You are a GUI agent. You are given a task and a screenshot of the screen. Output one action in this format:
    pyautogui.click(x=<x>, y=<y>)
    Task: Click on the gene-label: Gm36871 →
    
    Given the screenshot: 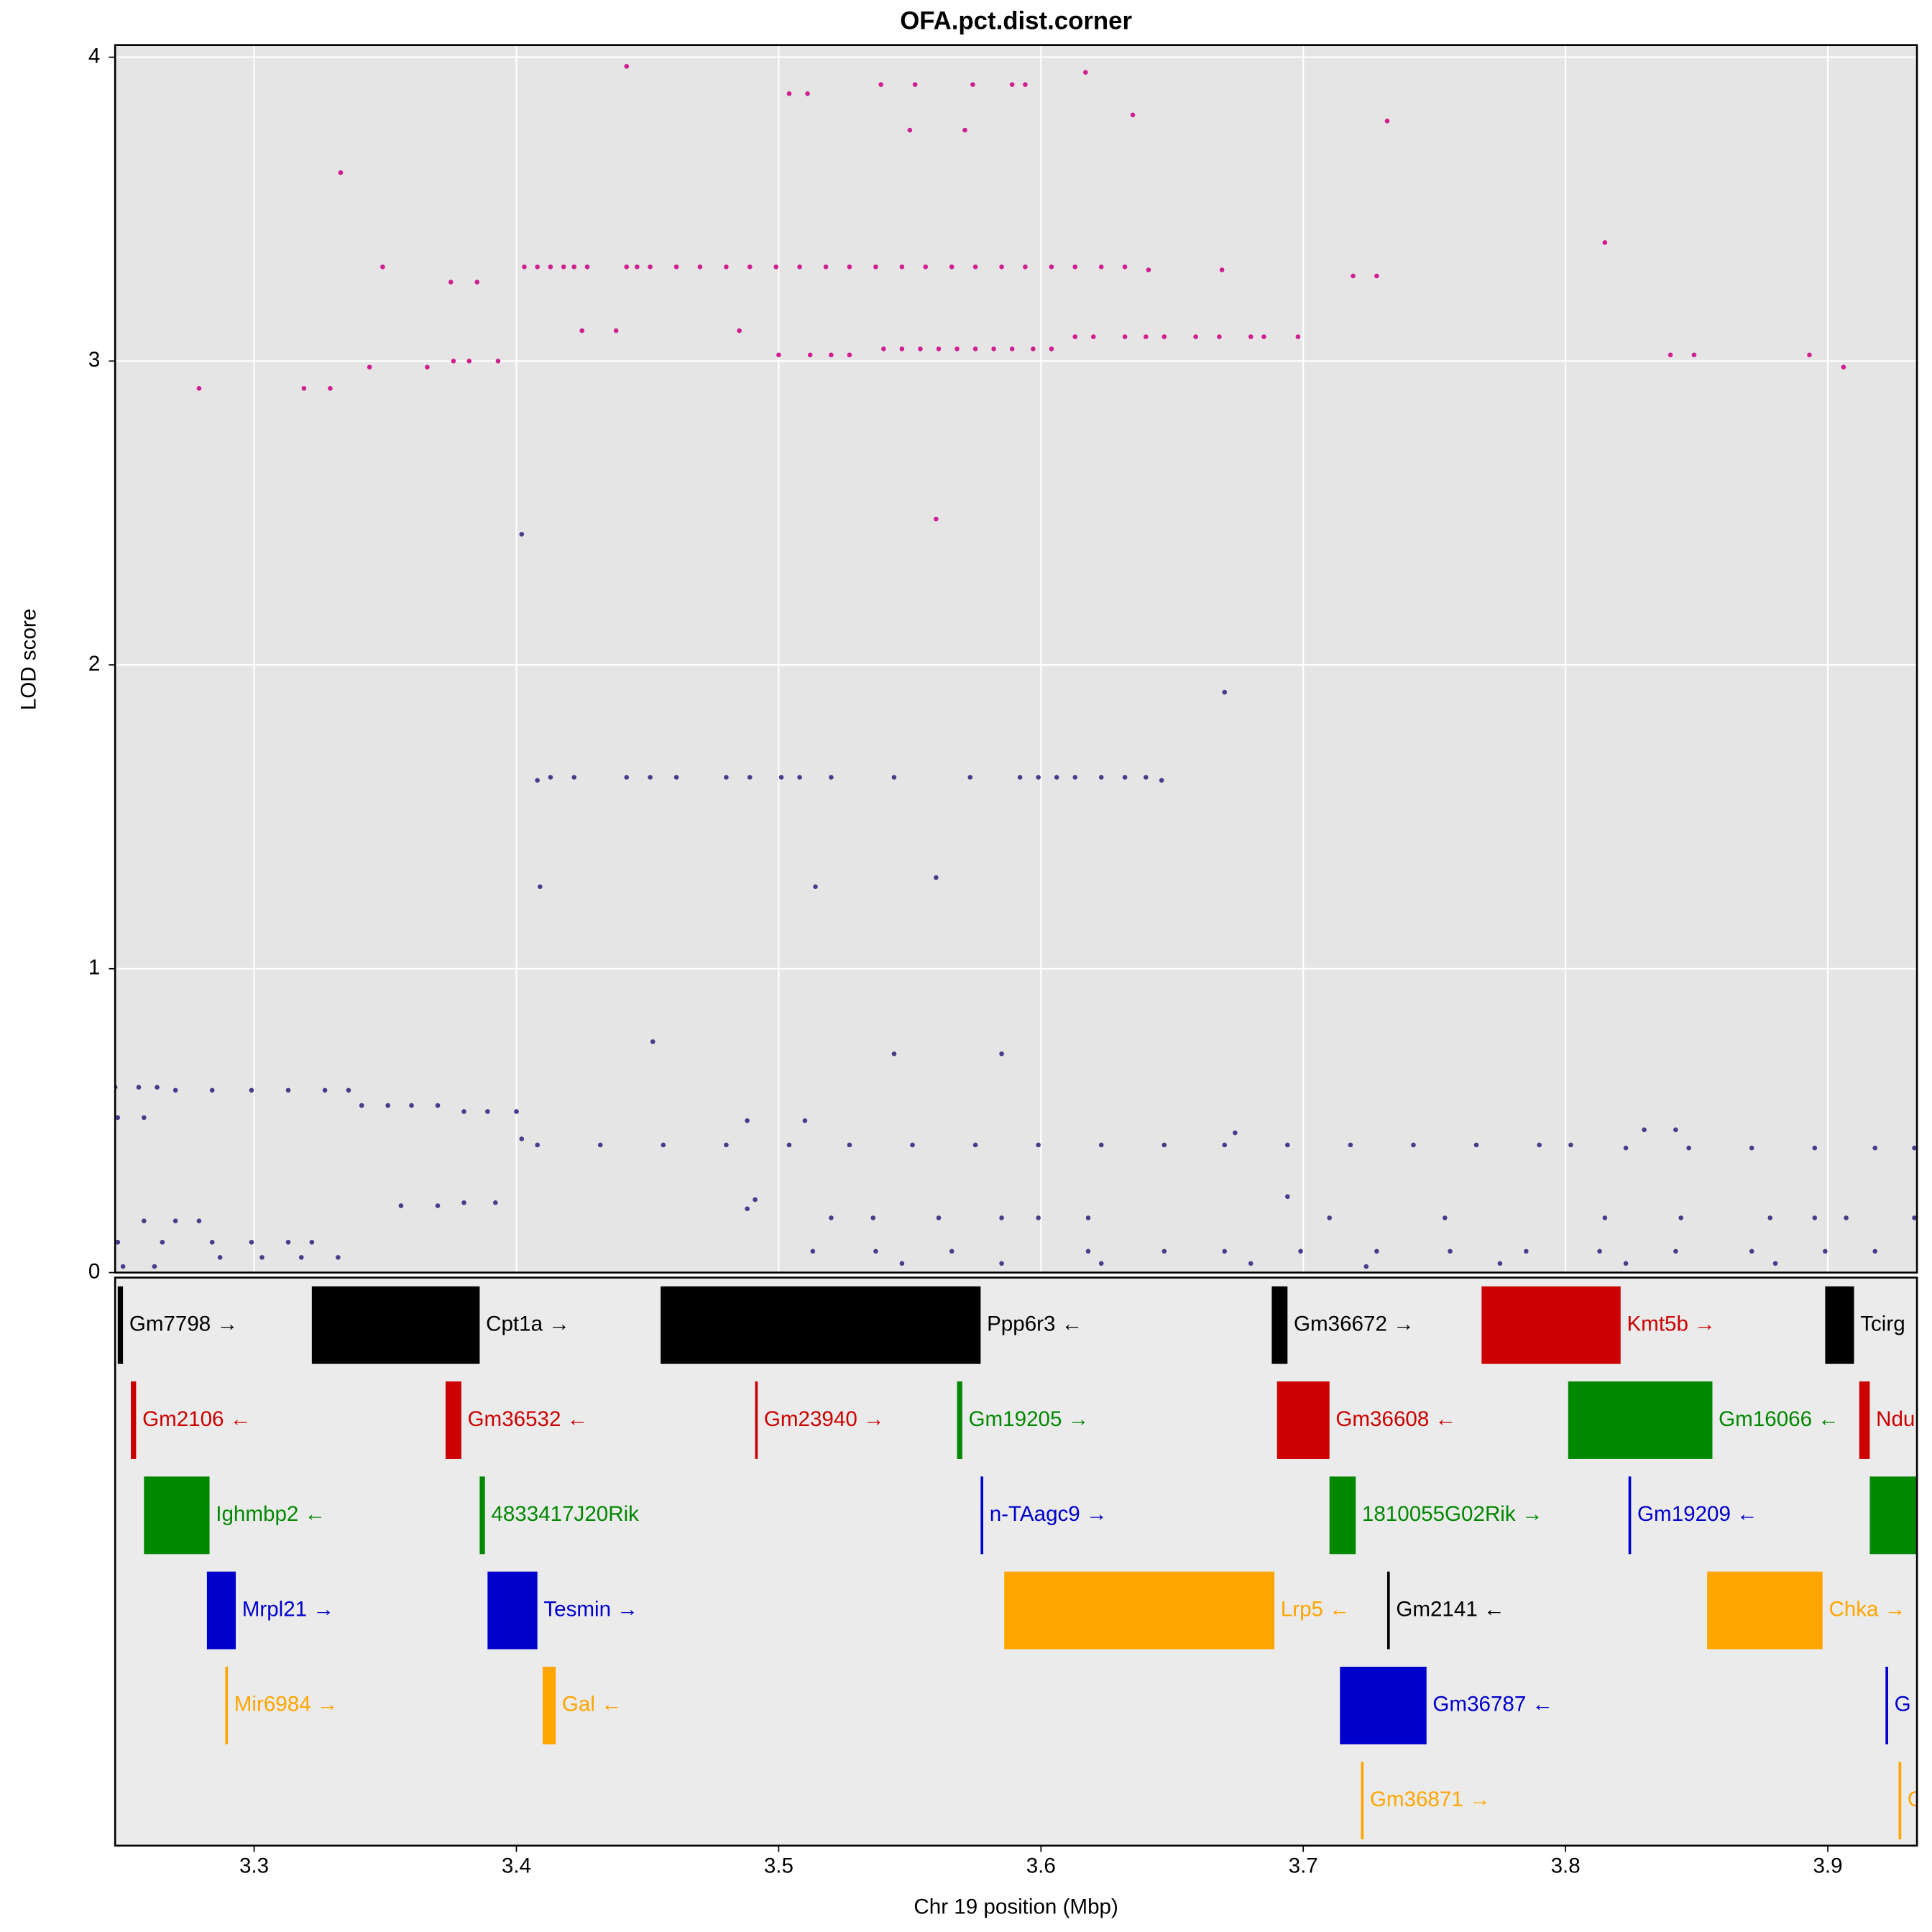 What is the action you would take?
    pyautogui.click(x=1430, y=1799)
    